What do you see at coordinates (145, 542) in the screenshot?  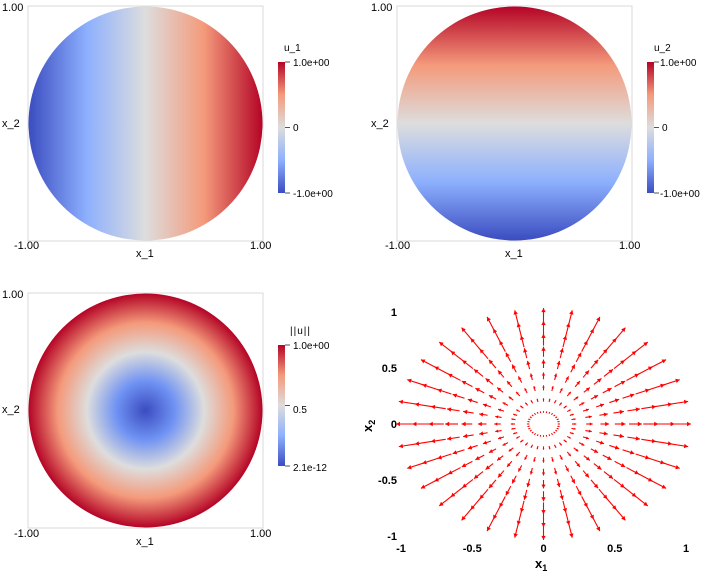 I see `x-axis-label: x_1` at bounding box center [145, 542].